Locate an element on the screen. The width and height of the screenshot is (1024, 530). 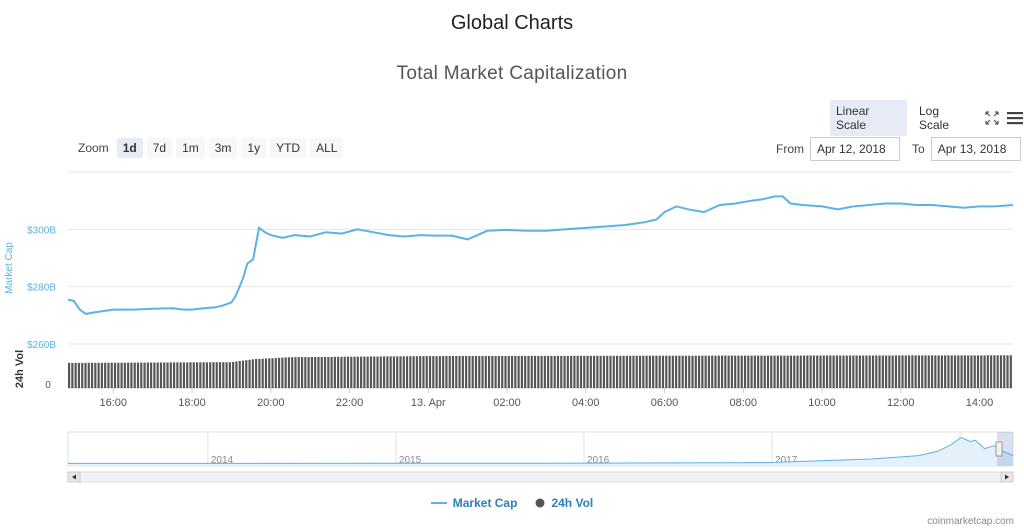
navigator-year-label: 2016 is located at coordinates (598, 460).